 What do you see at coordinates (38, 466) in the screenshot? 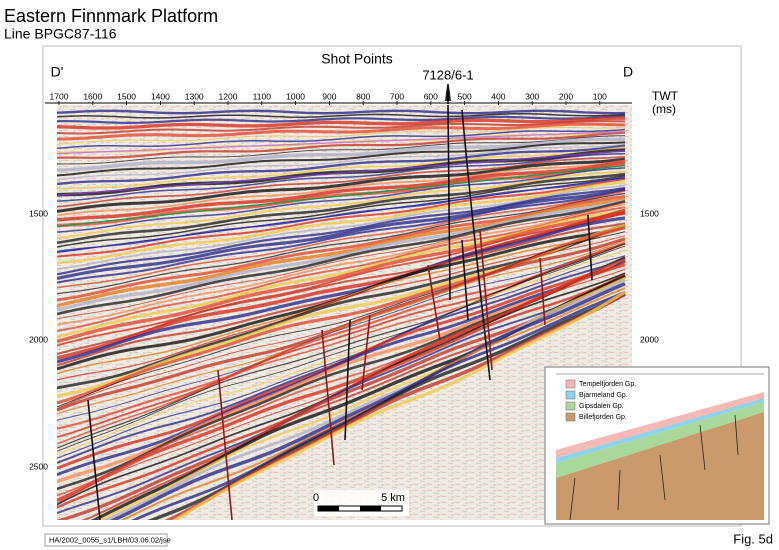
I see `twt-label: 2500` at bounding box center [38, 466].